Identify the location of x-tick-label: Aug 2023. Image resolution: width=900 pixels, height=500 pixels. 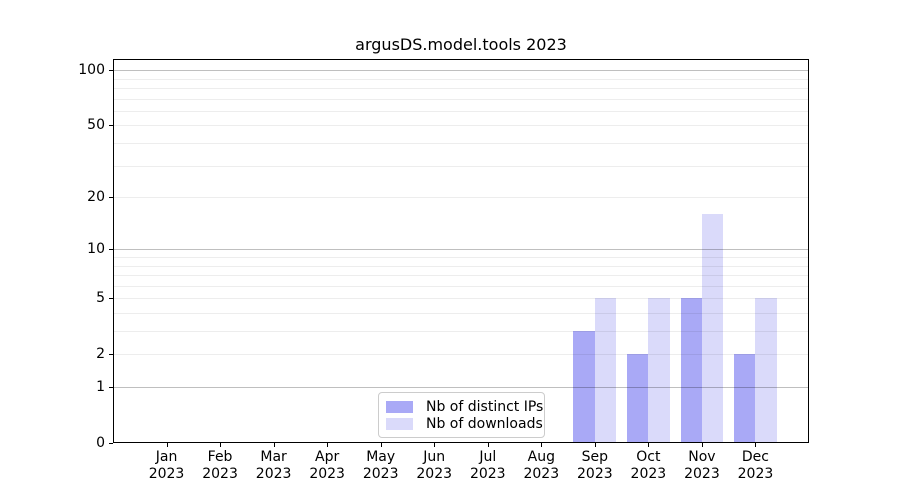
(541, 465).